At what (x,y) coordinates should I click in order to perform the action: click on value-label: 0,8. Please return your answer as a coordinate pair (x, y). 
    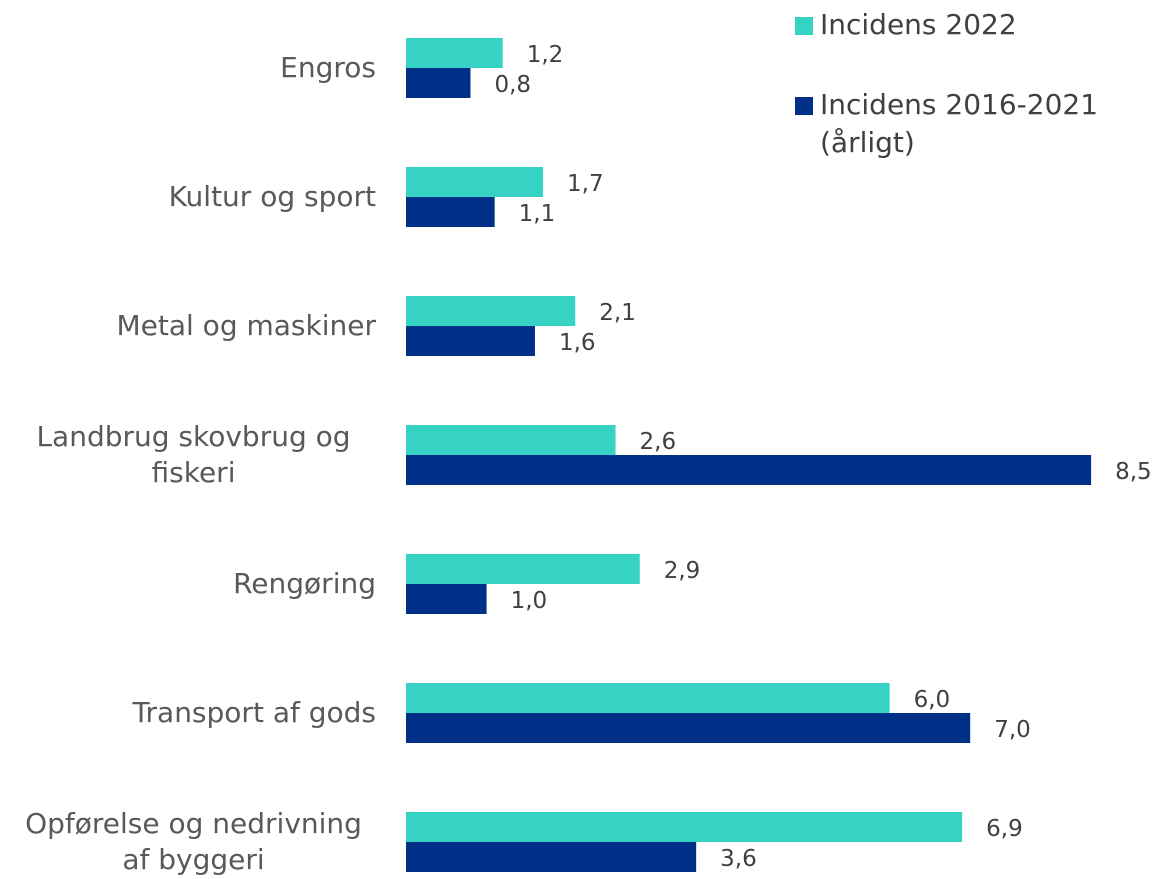
    Looking at the image, I should click on (513, 85).